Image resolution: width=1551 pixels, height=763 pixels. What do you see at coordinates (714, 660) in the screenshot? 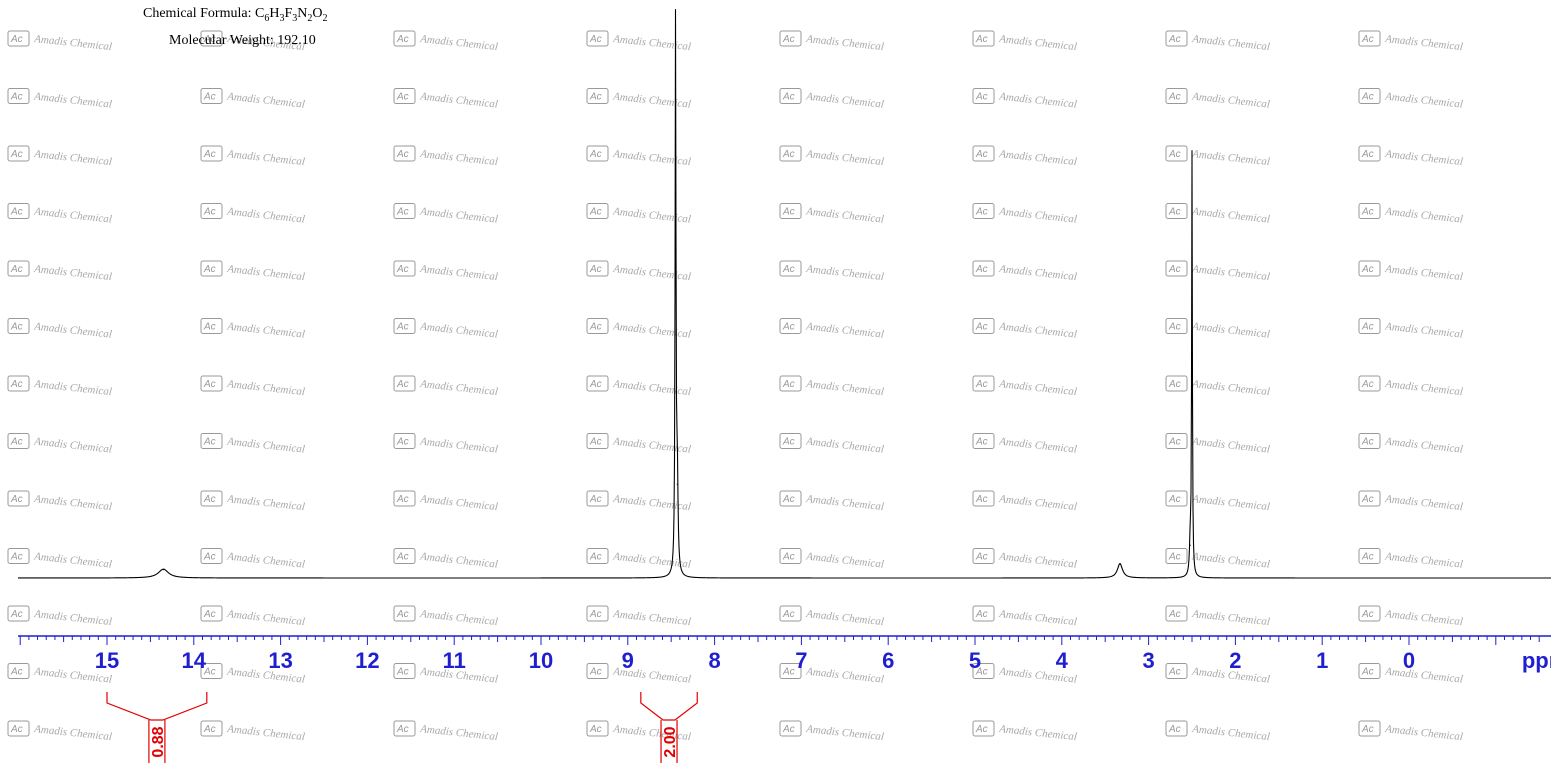
I see `x-tick-label: 8` at bounding box center [714, 660].